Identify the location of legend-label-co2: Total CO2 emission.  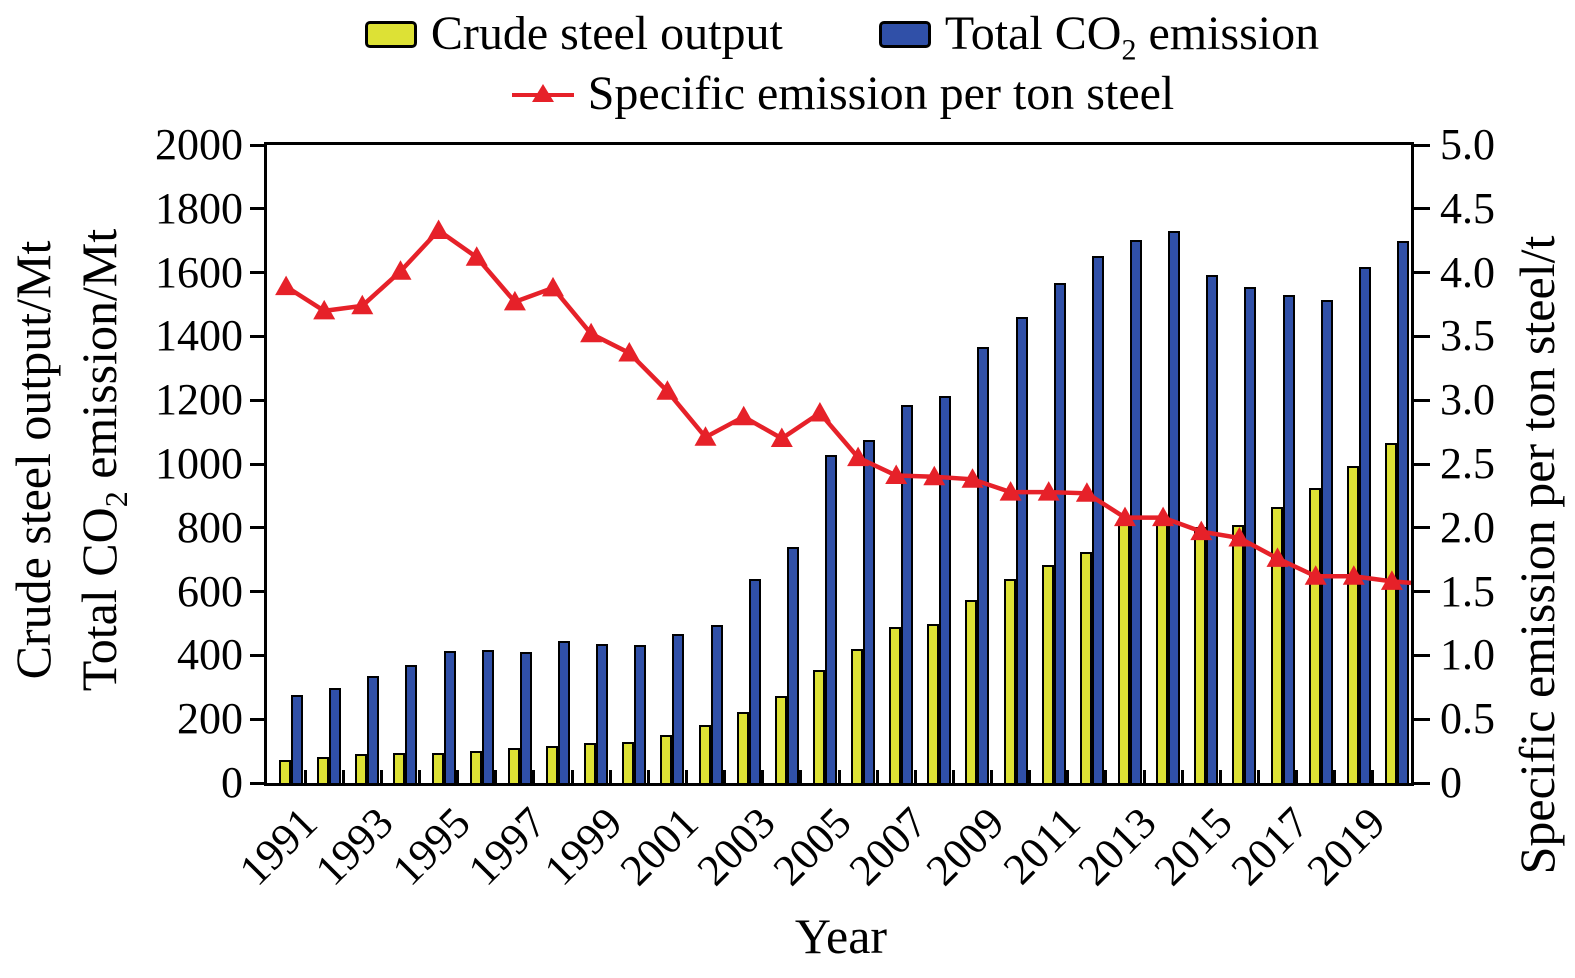
(1132, 37).